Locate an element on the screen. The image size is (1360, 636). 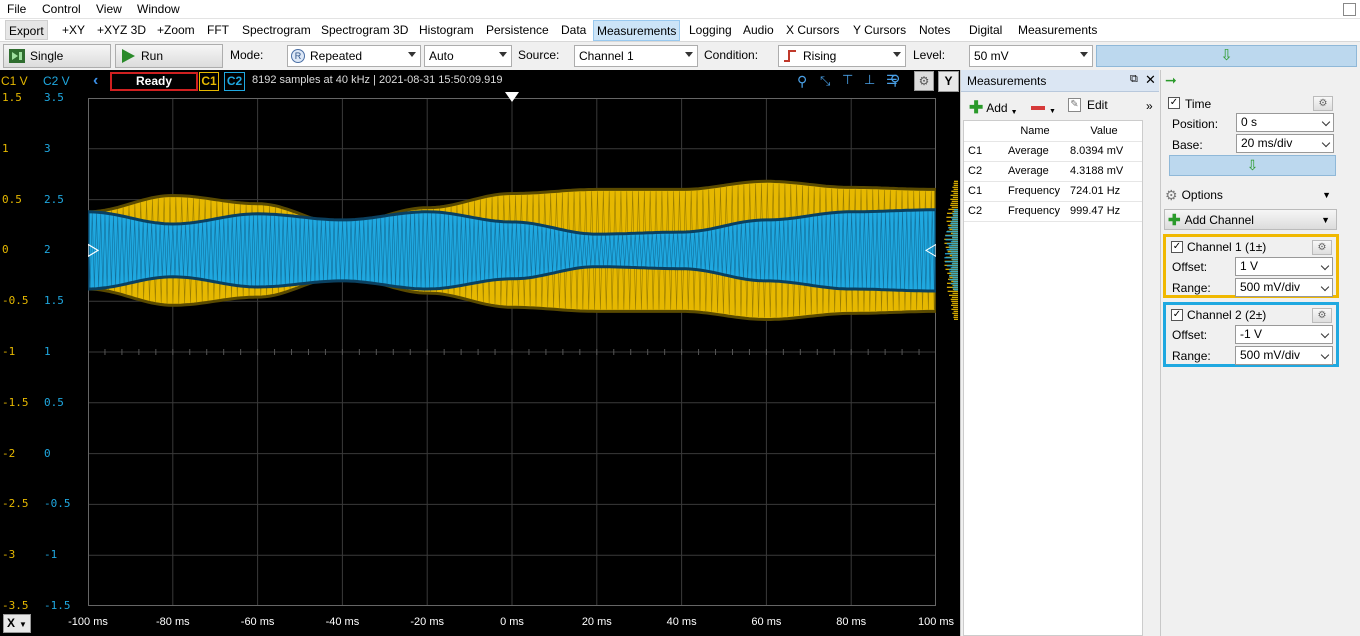
y-axis-button: Y is located at coordinates (948, 81).